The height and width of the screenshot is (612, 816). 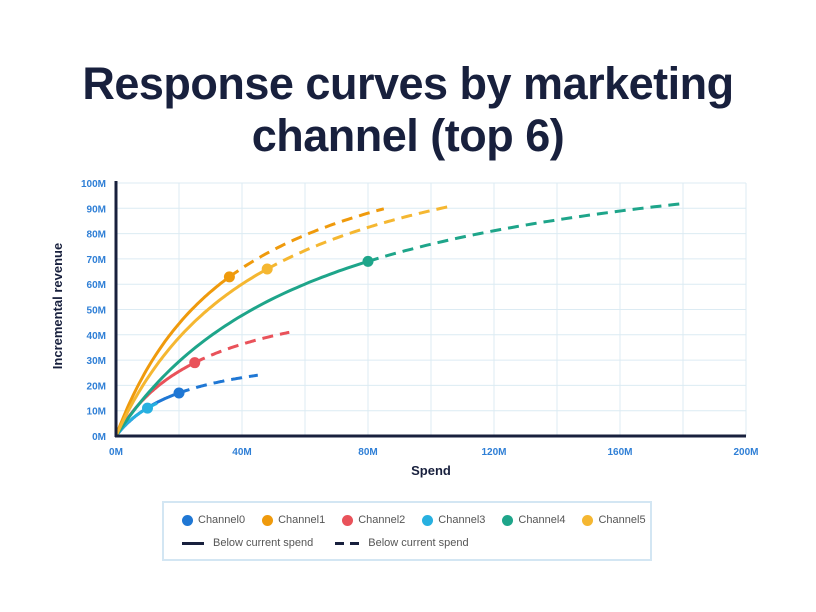 What do you see at coordinates (96, 386) in the screenshot?
I see `y-tick-label: 20M` at bounding box center [96, 386].